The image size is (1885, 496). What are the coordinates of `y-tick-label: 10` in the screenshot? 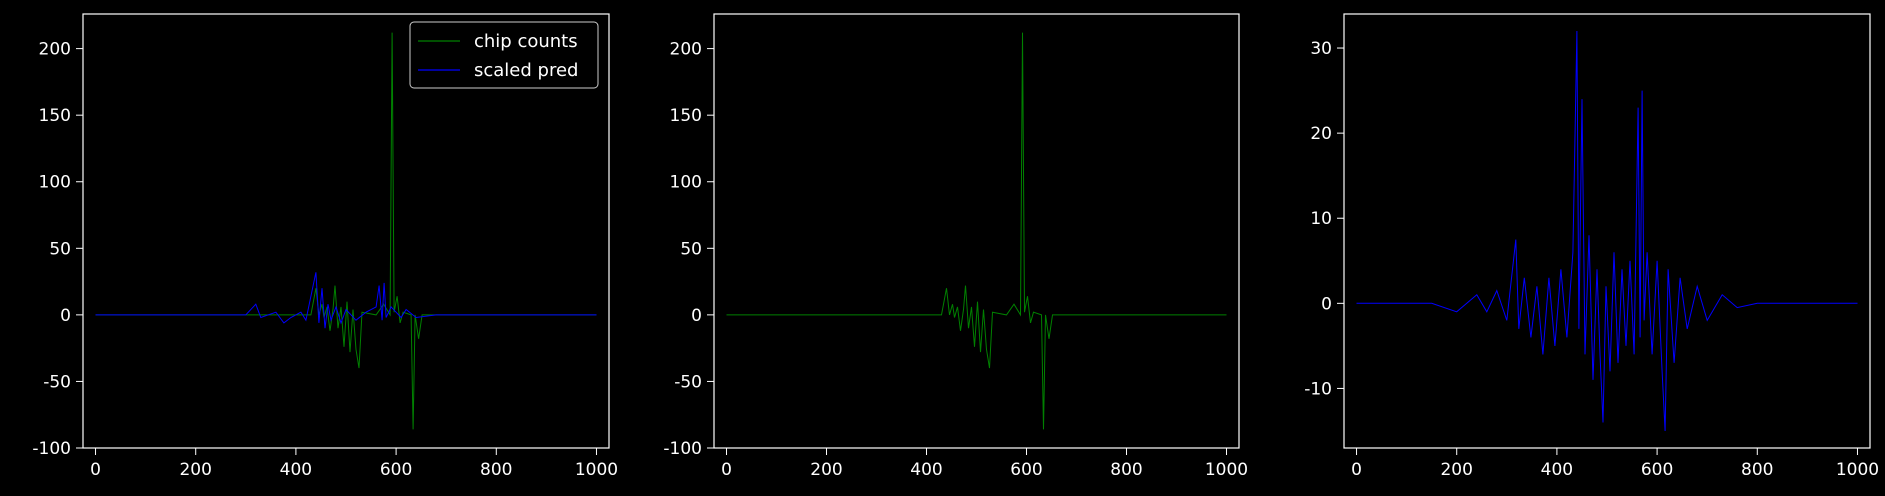 It's located at (1321, 219).